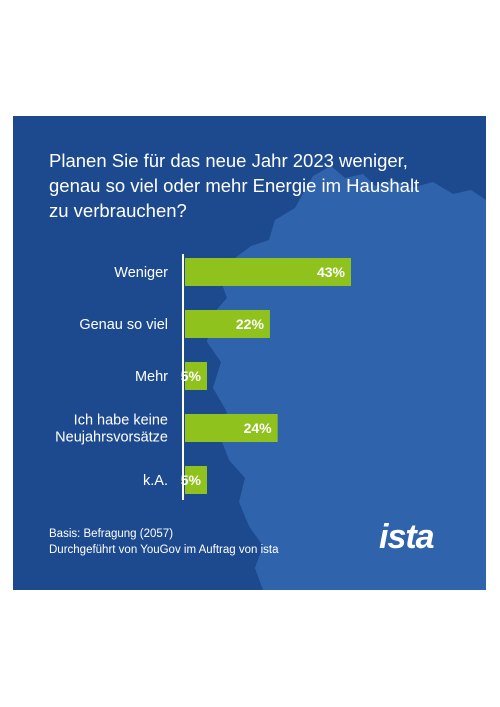  What do you see at coordinates (151, 377) in the screenshot?
I see `category-label: Mehr` at bounding box center [151, 377].